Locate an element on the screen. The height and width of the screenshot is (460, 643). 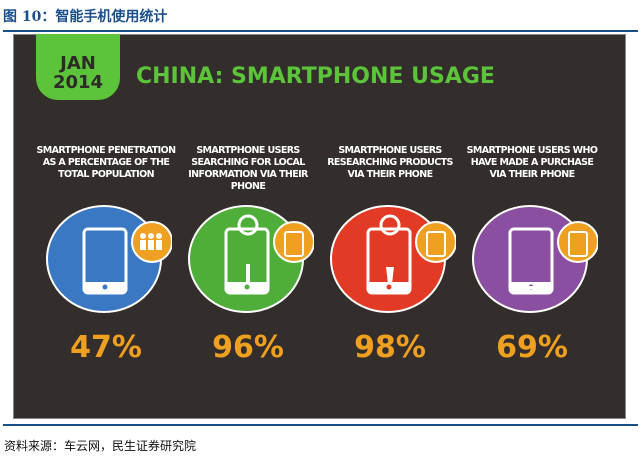
location-search-icon is located at coordinates (247, 254).